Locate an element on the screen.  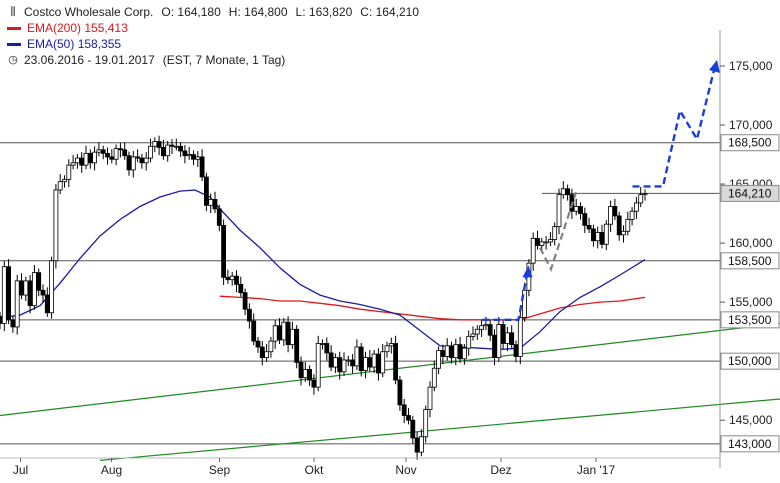
legend-period-detail: (EST, 7 Monate, 1 Tag) is located at coordinates (224, 60).